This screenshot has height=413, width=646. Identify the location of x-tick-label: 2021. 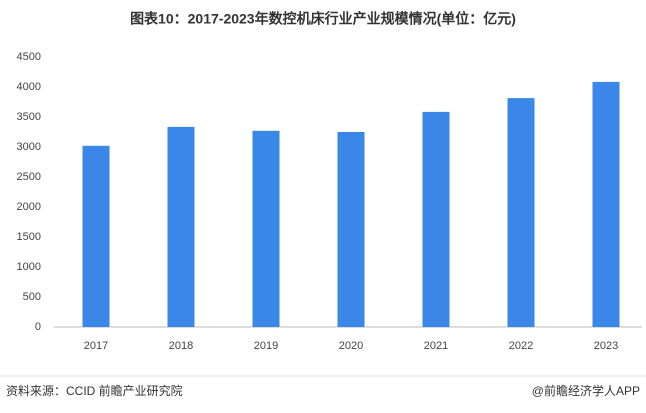
(436, 346).